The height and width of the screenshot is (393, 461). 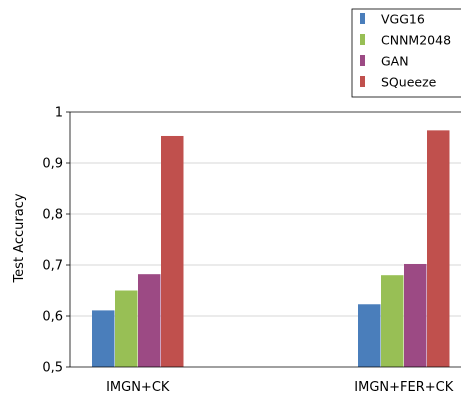 I want to click on legend-box, so click(x=406, y=53).